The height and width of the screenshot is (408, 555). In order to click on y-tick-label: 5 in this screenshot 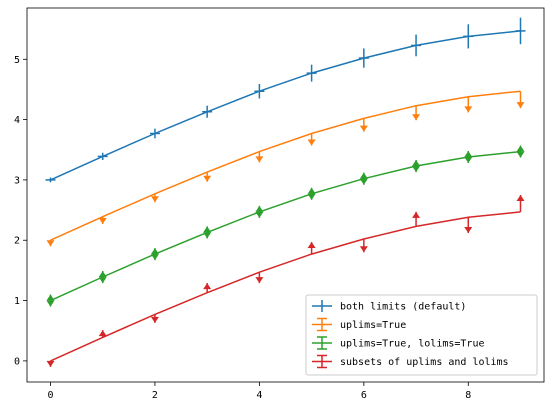, I will do `click(17, 60)`.